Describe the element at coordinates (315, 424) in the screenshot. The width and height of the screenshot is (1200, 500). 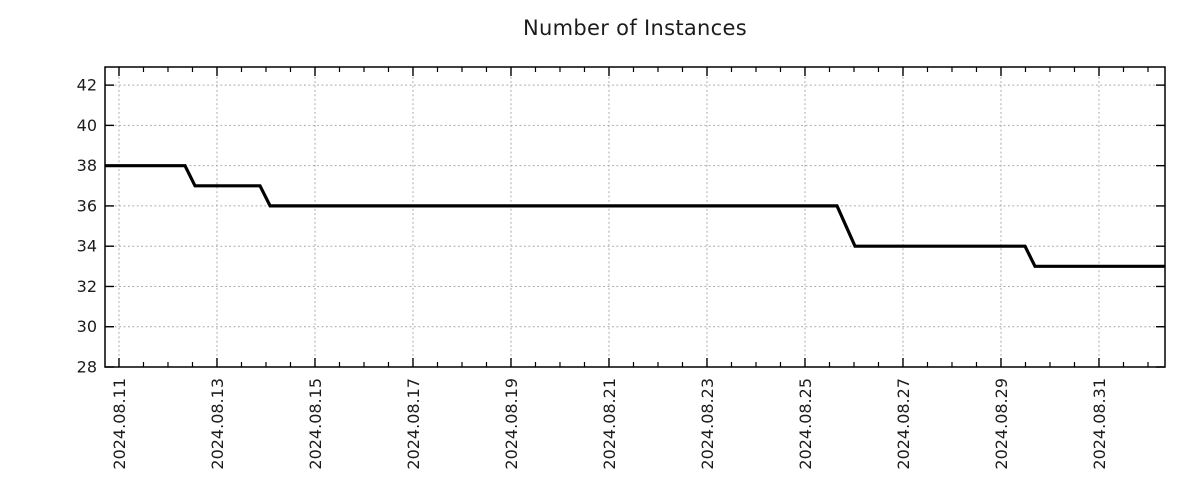
I see `x-tick-label: 2024.08.15` at that location.